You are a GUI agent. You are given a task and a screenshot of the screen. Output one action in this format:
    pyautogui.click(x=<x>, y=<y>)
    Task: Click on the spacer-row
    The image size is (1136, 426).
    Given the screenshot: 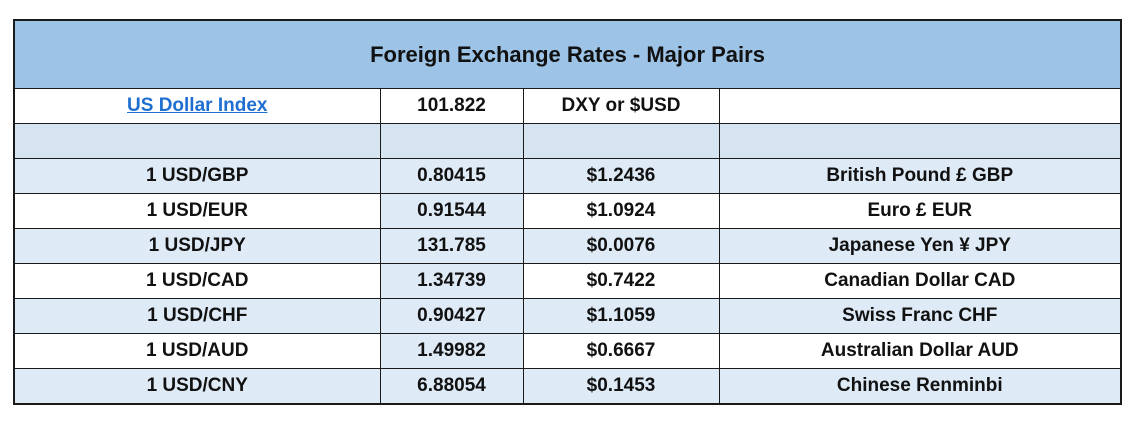 What is the action you would take?
    pyautogui.click(x=568, y=141)
    